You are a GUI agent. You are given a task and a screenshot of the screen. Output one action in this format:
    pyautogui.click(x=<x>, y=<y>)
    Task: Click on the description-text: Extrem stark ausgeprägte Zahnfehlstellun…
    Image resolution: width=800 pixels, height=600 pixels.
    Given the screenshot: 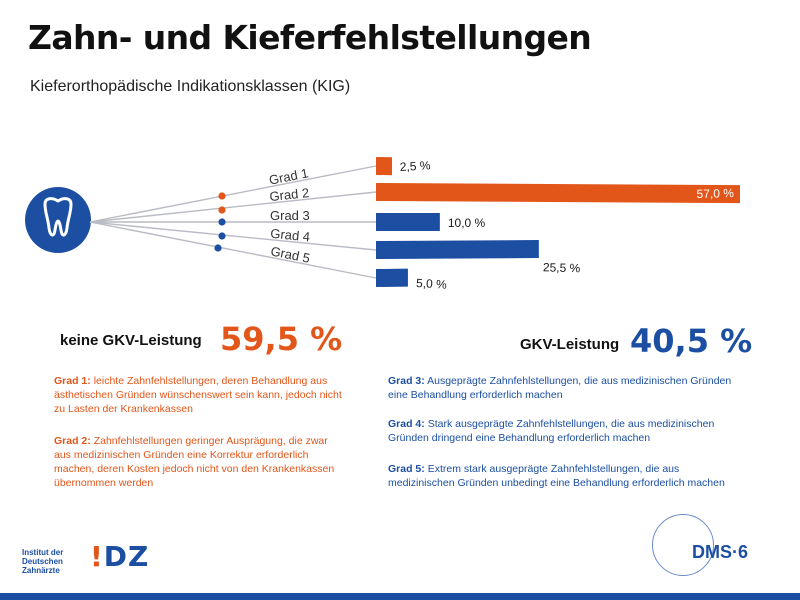 What is the action you would take?
    pyautogui.click(x=556, y=476)
    